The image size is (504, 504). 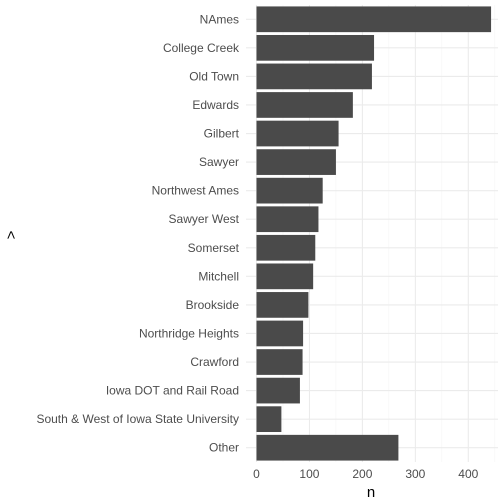 I want to click on x-tick-labels: 0 100 200 300 400, so click(x=365, y=474).